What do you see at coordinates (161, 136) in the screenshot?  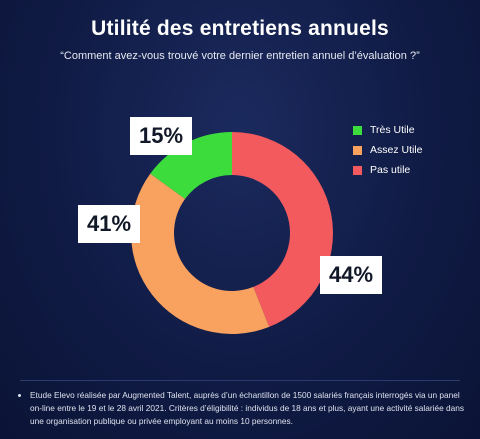 I see `data-label-tres-utile: 15%` at bounding box center [161, 136].